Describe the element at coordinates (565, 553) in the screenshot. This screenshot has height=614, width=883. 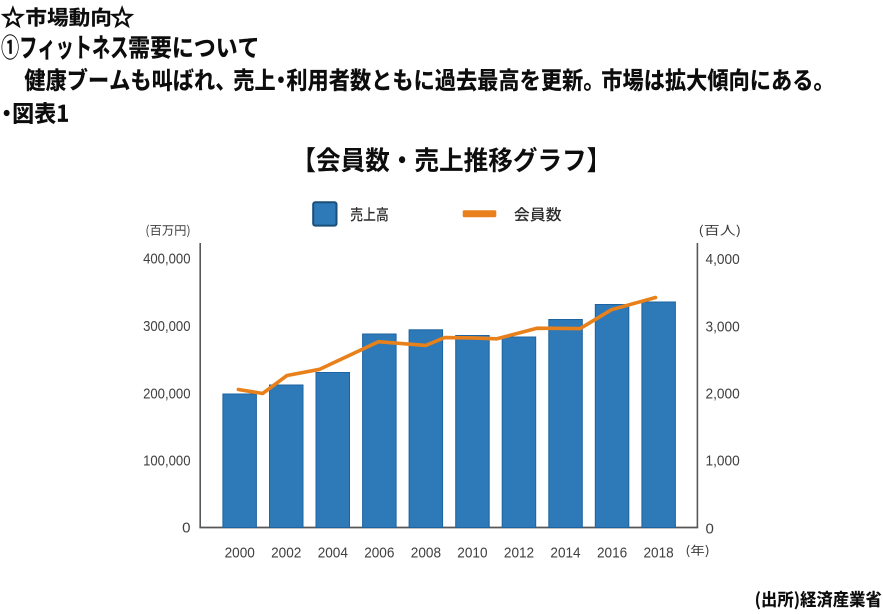
I see `svg-text: 2014` at that location.